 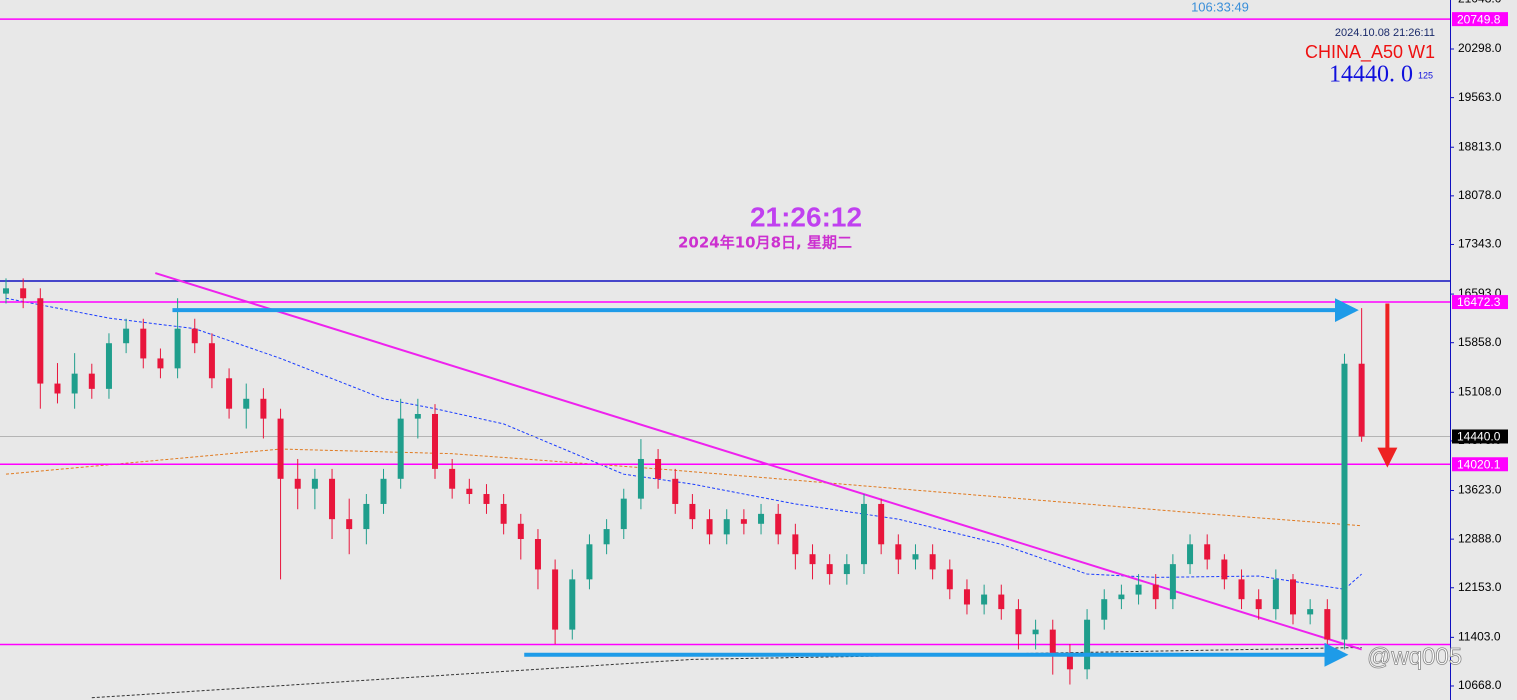 I want to click on y-tick-label: 12153.0, so click(x=1480, y=587).